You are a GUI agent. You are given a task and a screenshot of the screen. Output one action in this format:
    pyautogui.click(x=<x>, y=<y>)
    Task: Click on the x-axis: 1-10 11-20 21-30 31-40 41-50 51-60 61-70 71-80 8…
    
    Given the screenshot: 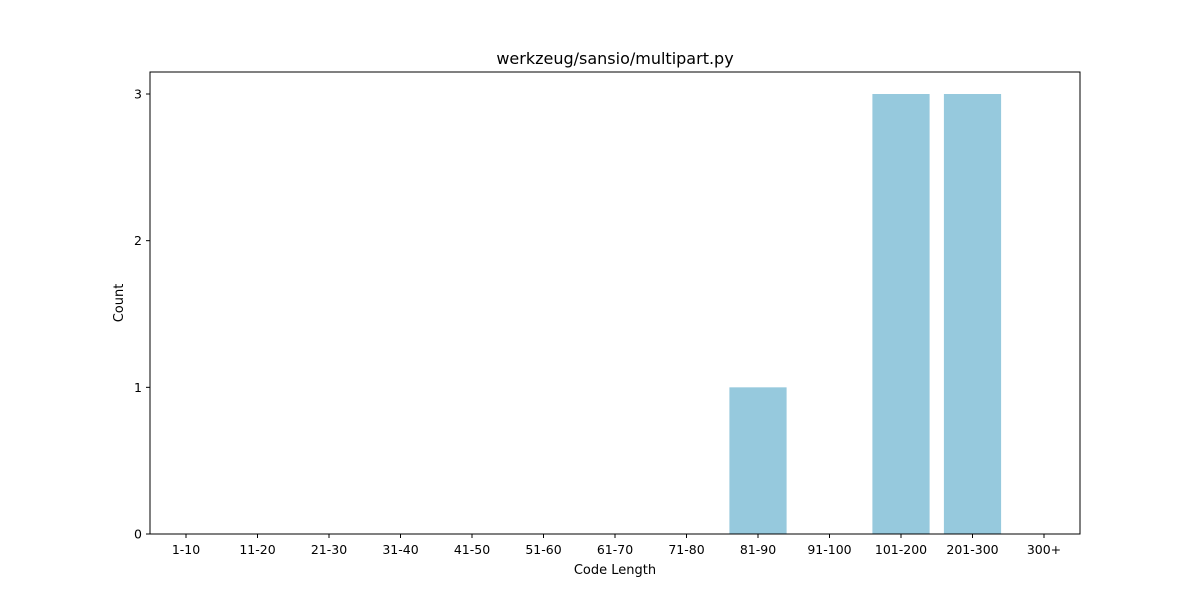 What is the action you would take?
    pyautogui.click(x=616, y=545)
    